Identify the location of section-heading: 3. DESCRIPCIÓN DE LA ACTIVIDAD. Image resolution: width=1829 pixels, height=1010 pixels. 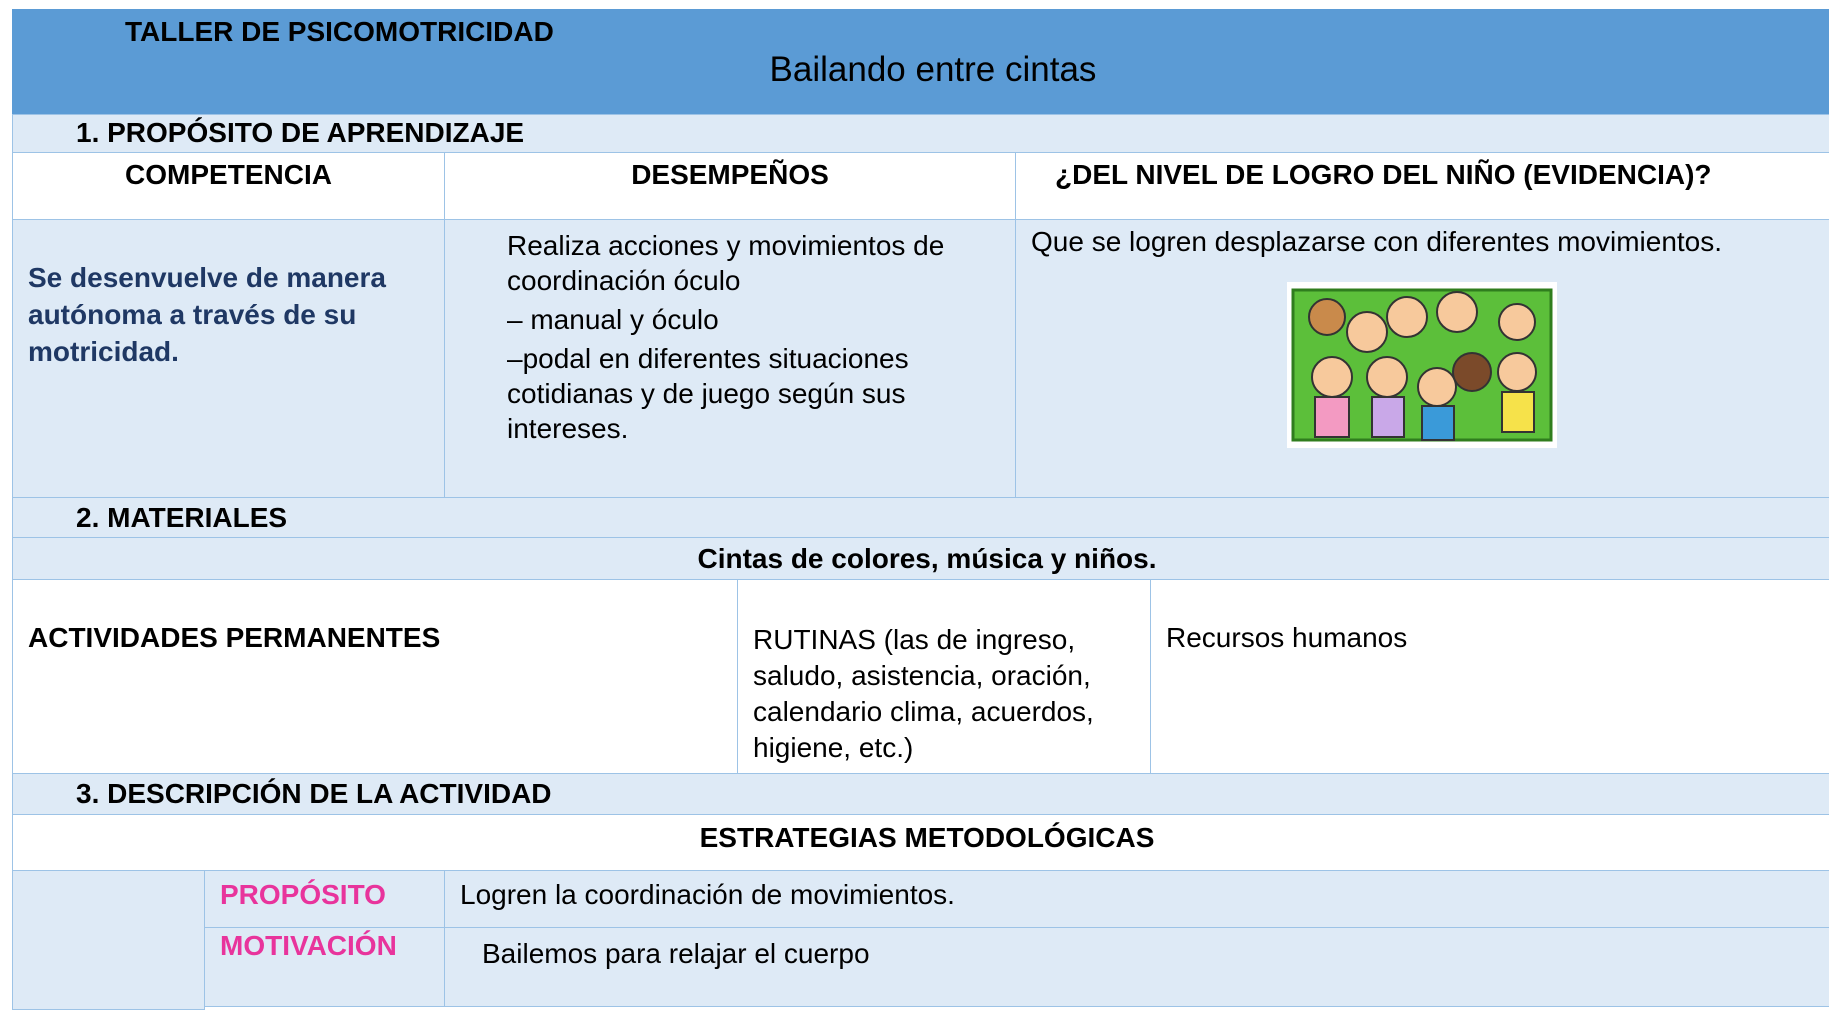
(920, 794).